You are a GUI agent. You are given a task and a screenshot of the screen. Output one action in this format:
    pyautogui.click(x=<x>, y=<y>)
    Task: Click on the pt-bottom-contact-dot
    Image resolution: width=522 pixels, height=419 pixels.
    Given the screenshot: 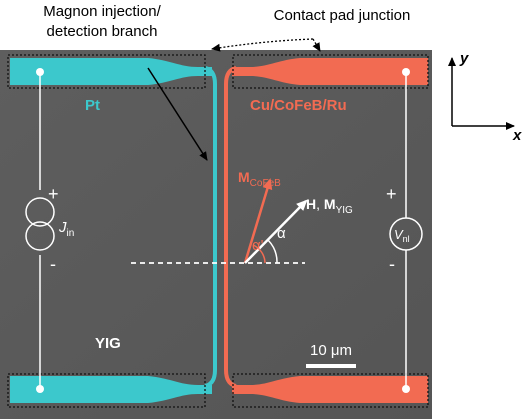 What is the action you would take?
    pyautogui.click(x=40, y=389)
    